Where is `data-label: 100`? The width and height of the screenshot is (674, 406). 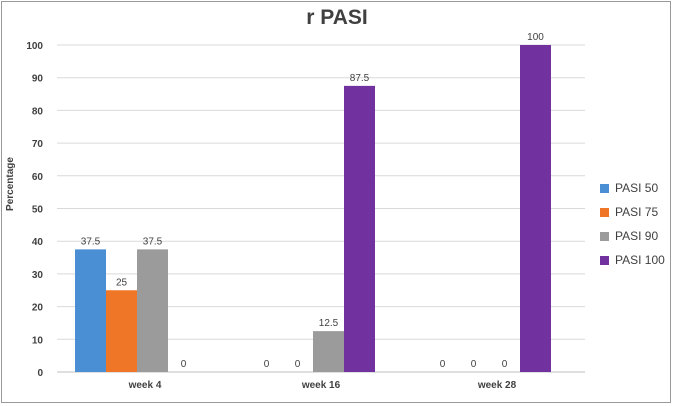
data-label: 100 is located at coordinates (535, 37).